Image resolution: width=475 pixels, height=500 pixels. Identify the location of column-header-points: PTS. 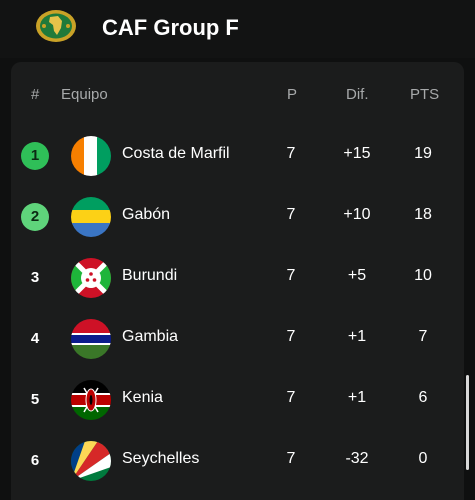
(425, 94).